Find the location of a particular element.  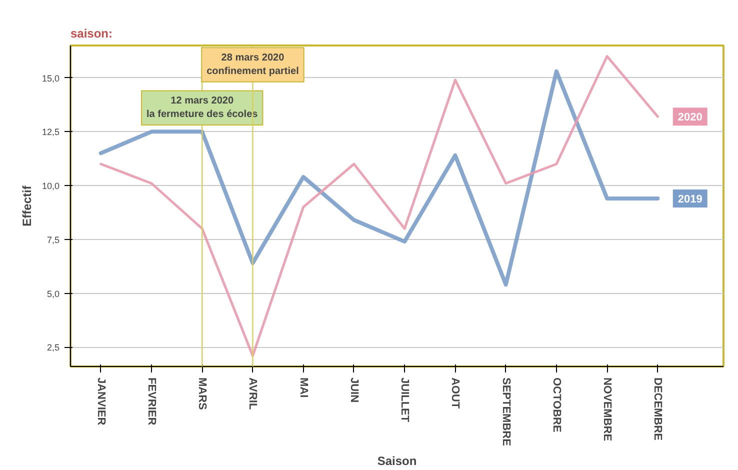

x-axis-title: Saison is located at coordinates (397, 461).